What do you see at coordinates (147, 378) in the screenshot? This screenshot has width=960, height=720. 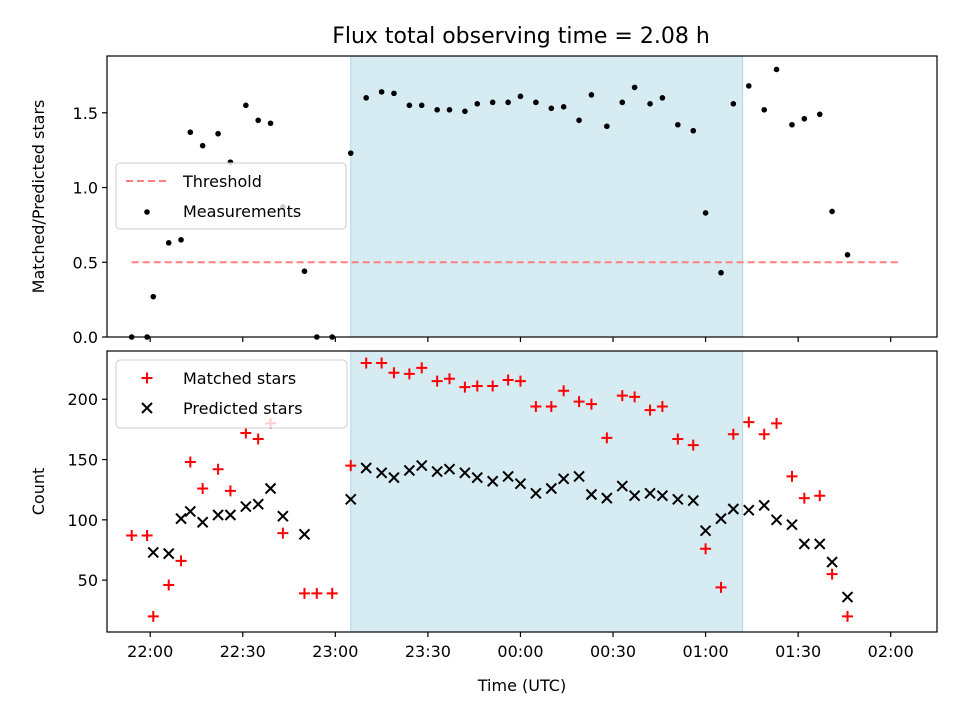 I see `legend-plus-swatch` at bounding box center [147, 378].